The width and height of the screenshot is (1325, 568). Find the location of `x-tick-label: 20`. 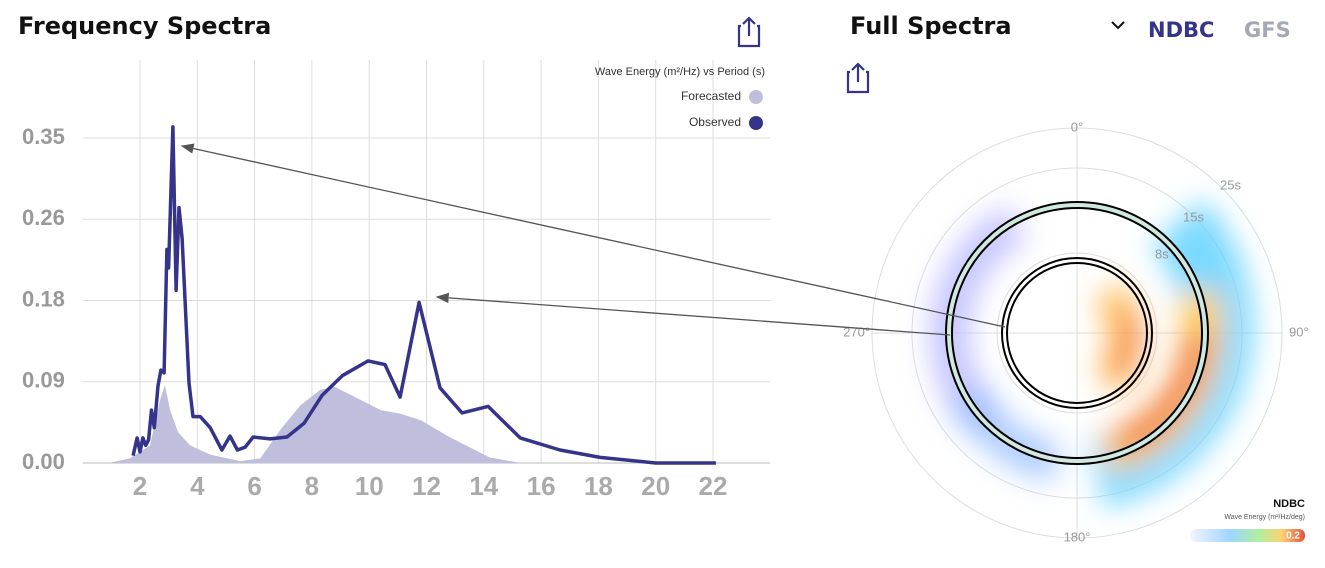

x-tick-label: 20 is located at coordinates (655, 486).